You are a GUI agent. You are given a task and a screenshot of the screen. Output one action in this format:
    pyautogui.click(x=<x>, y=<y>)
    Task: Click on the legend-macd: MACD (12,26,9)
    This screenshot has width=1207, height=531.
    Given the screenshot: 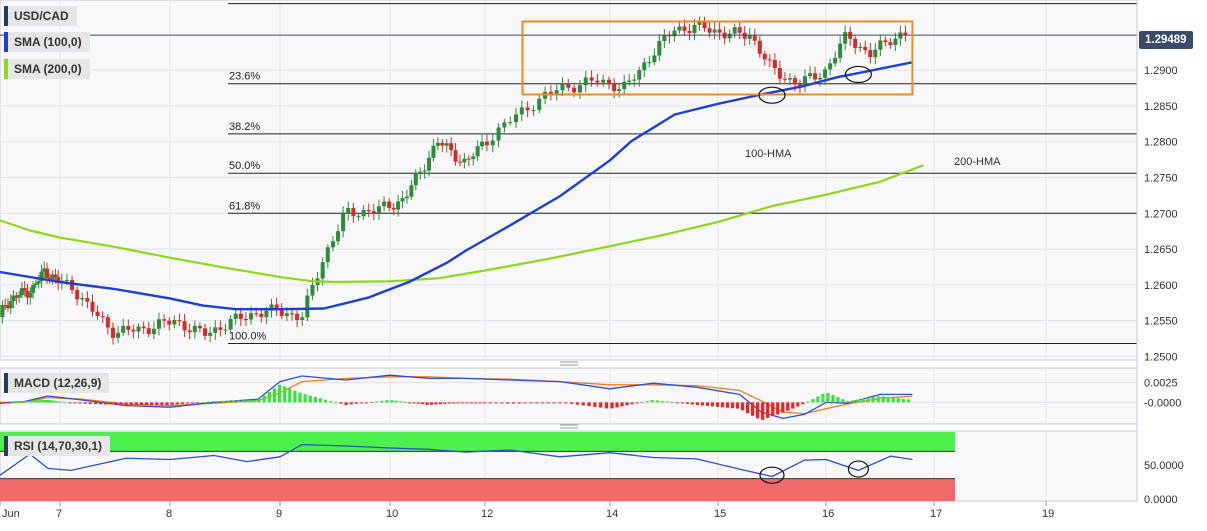 What is the action you would take?
    pyautogui.click(x=57, y=383)
    